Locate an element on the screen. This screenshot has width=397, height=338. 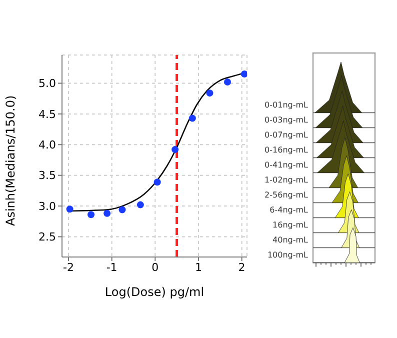
category-label: 0-01ng-mL is located at coordinates (286, 105).